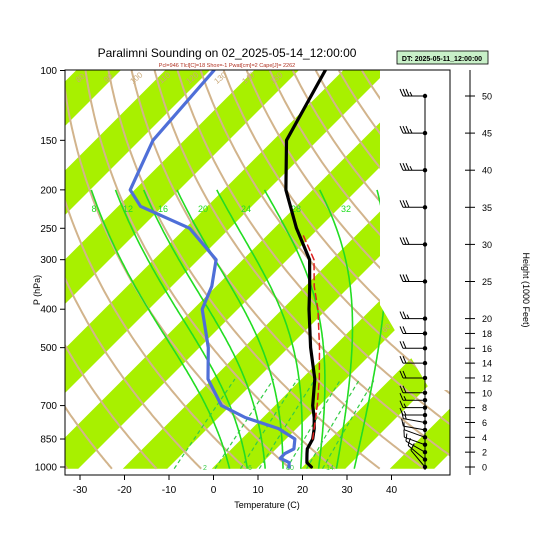 This screenshot has height=540, width=540. I want to click on height-tick-label: 45, so click(487, 134).